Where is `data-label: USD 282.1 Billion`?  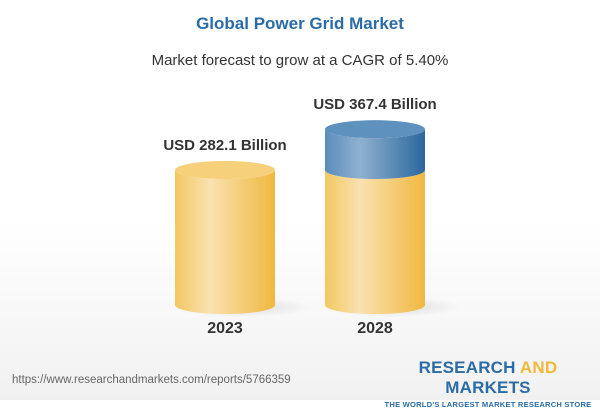
data-label: USD 282.1 Billion is located at coordinates (224, 145).